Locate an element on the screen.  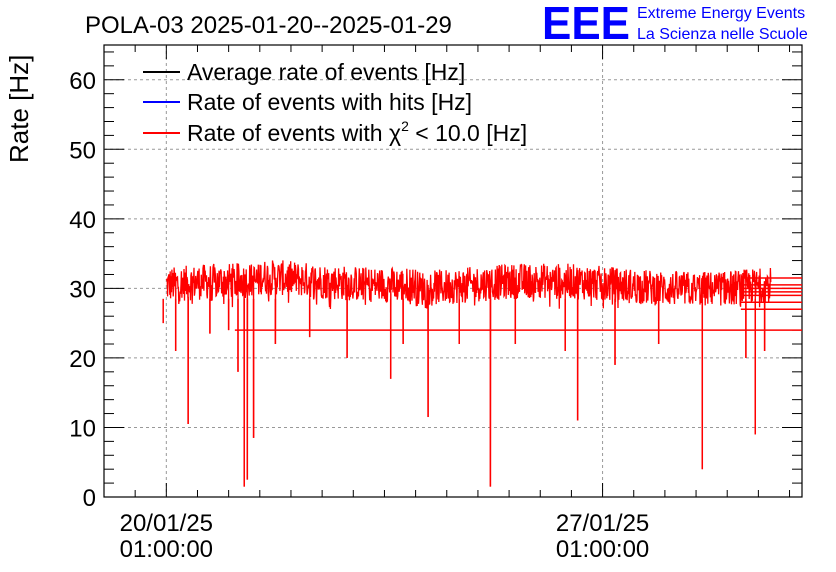
y-tick-labels: 0 10 20 30 40 50 60 is located at coordinates (82, 290).